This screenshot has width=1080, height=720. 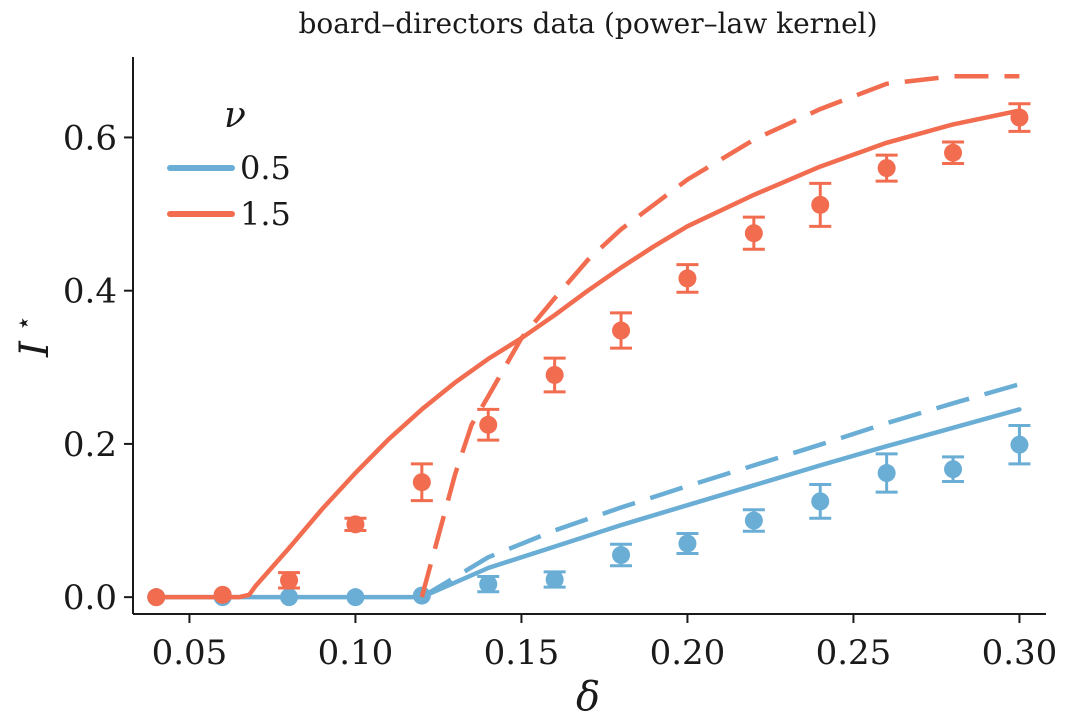 What do you see at coordinates (90, 598) in the screenshot?
I see `y-tick-label: 0.0` at bounding box center [90, 598].